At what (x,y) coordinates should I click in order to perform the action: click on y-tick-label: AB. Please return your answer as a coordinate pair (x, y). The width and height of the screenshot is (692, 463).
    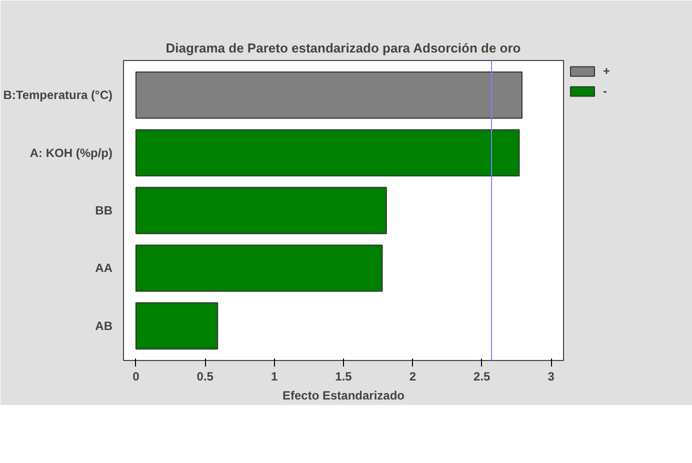
    Looking at the image, I should click on (104, 325).